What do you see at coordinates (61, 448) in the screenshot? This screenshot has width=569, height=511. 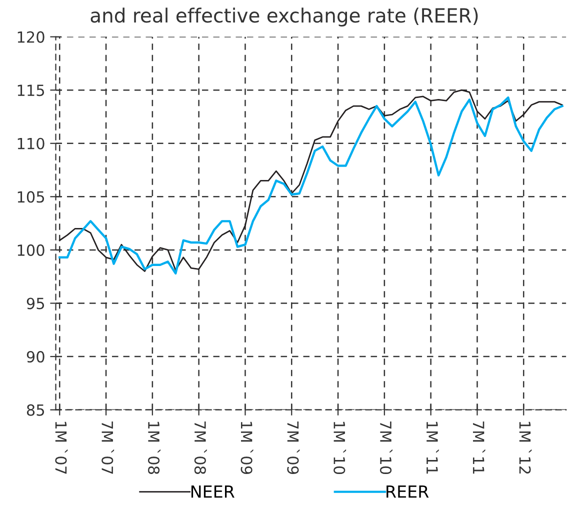 I see `x-tick-label: 1M `07` at bounding box center [61, 448].